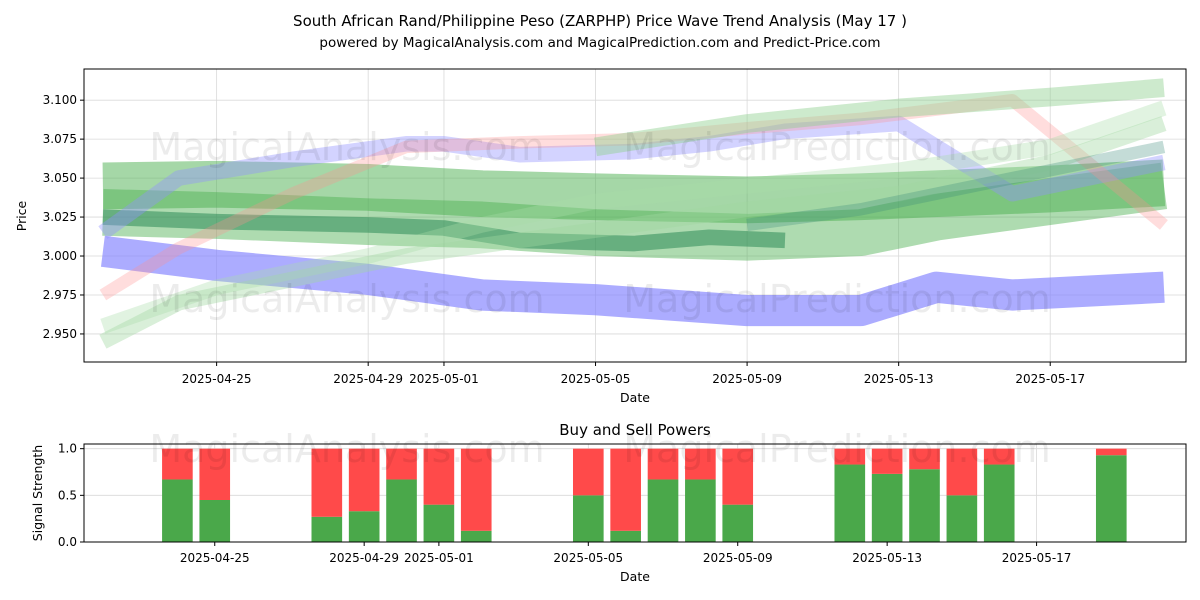  Describe the element at coordinates (21, 215) in the screenshot. I see `price-y-axis-label: Price` at that location.